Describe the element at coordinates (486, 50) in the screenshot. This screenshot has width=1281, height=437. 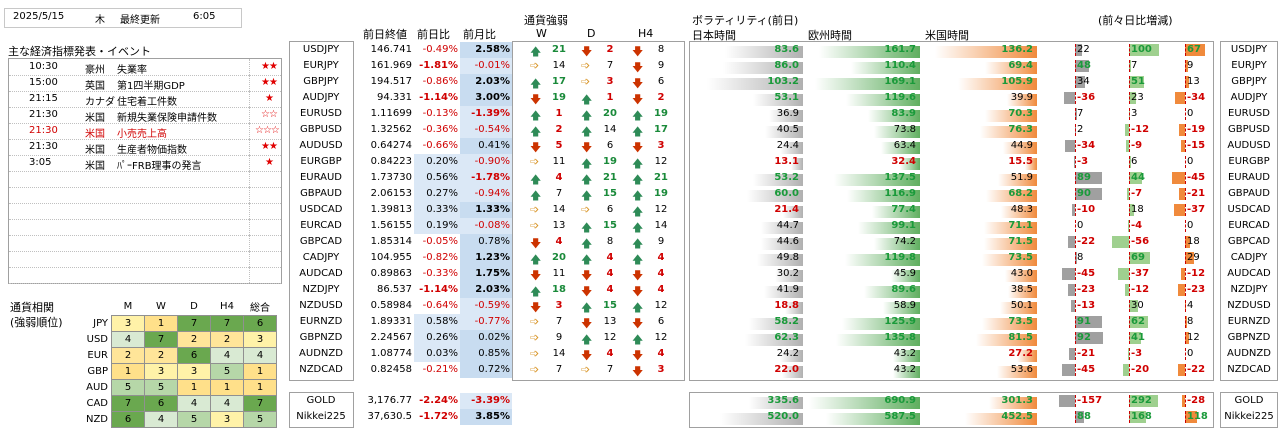
I see `month-change: 2.58%` at that location.